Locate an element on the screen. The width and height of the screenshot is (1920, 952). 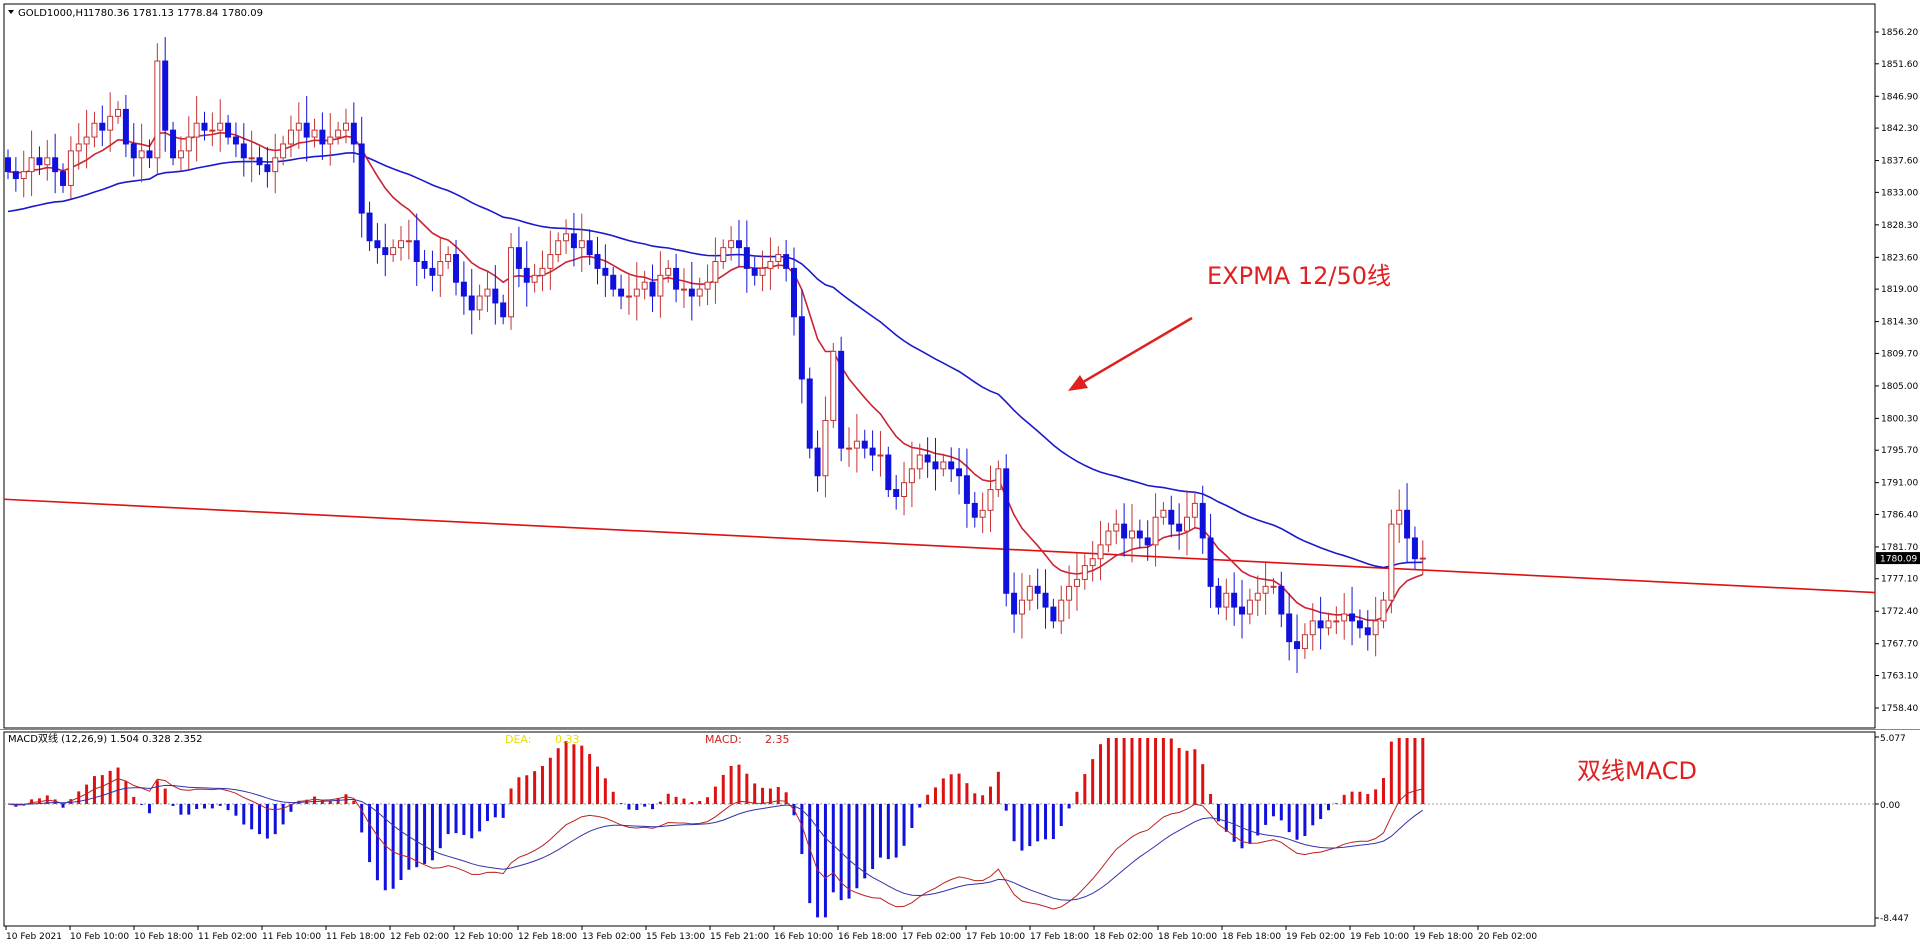
macd-indicator-title: MACD双线 (12,26,9) 1.504 0.328 2.352 is located at coordinates (105, 738).